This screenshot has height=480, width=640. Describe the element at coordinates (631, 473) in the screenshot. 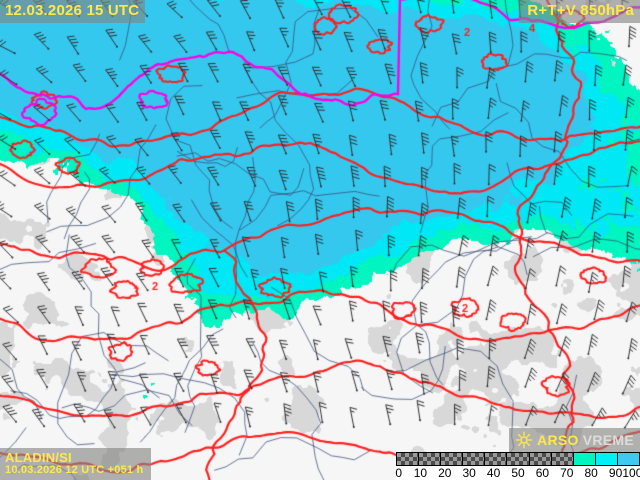

I see `legend-tick-label: 100` at that location.